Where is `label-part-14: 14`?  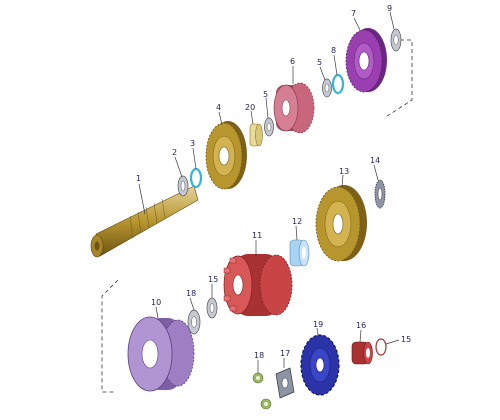 label-part-14: 14 is located at coordinates (375, 160).